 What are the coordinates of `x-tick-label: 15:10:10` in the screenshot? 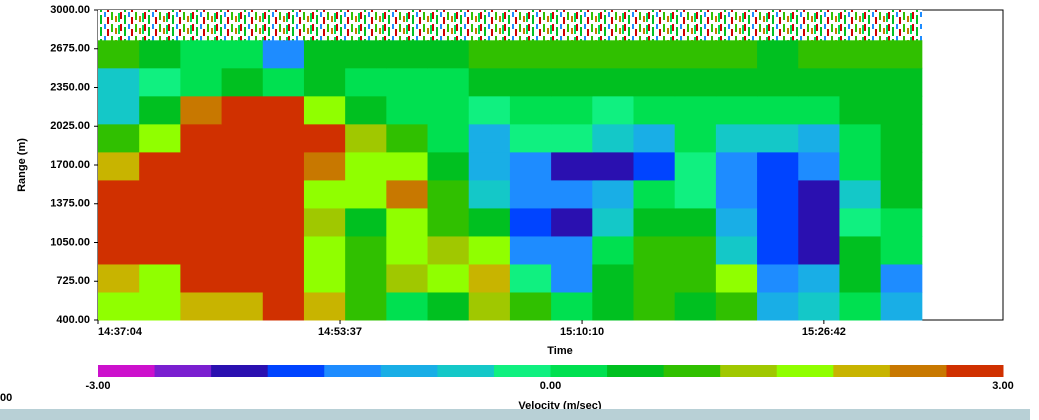 It's located at (582, 332).